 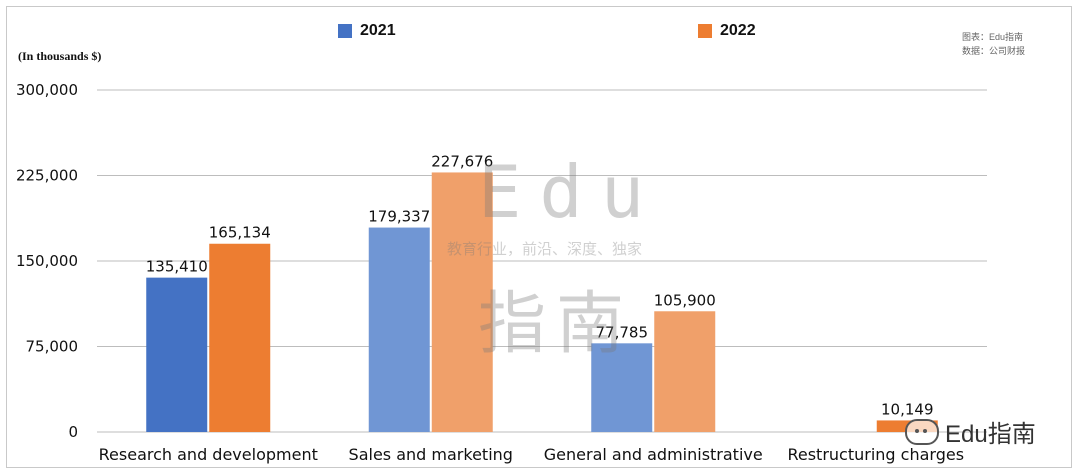 I want to click on category-label: Research and development, so click(x=208, y=454).